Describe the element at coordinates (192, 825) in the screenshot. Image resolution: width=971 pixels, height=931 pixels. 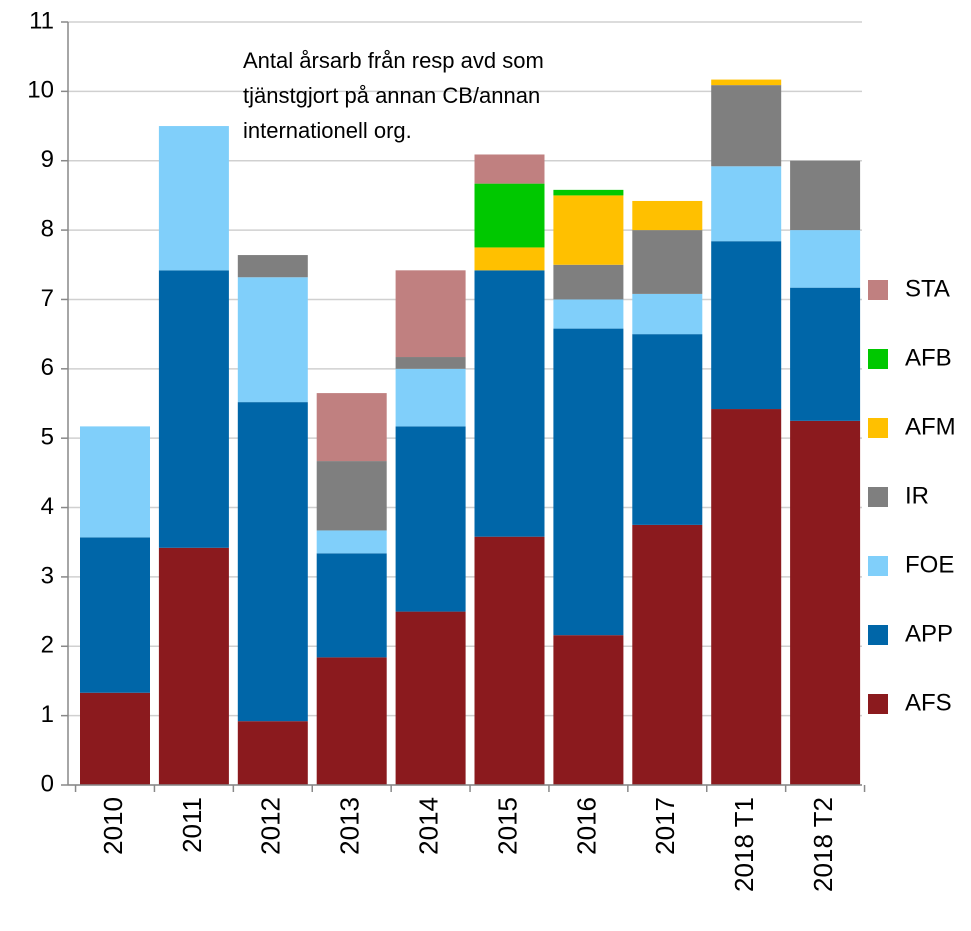
I see `x-tick-label: 2011` at that location.